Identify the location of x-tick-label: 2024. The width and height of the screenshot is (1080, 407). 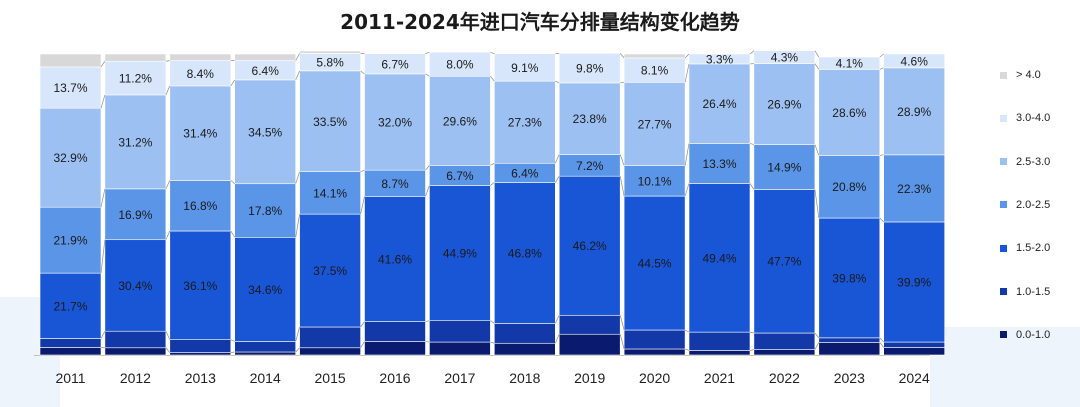
(914, 378).